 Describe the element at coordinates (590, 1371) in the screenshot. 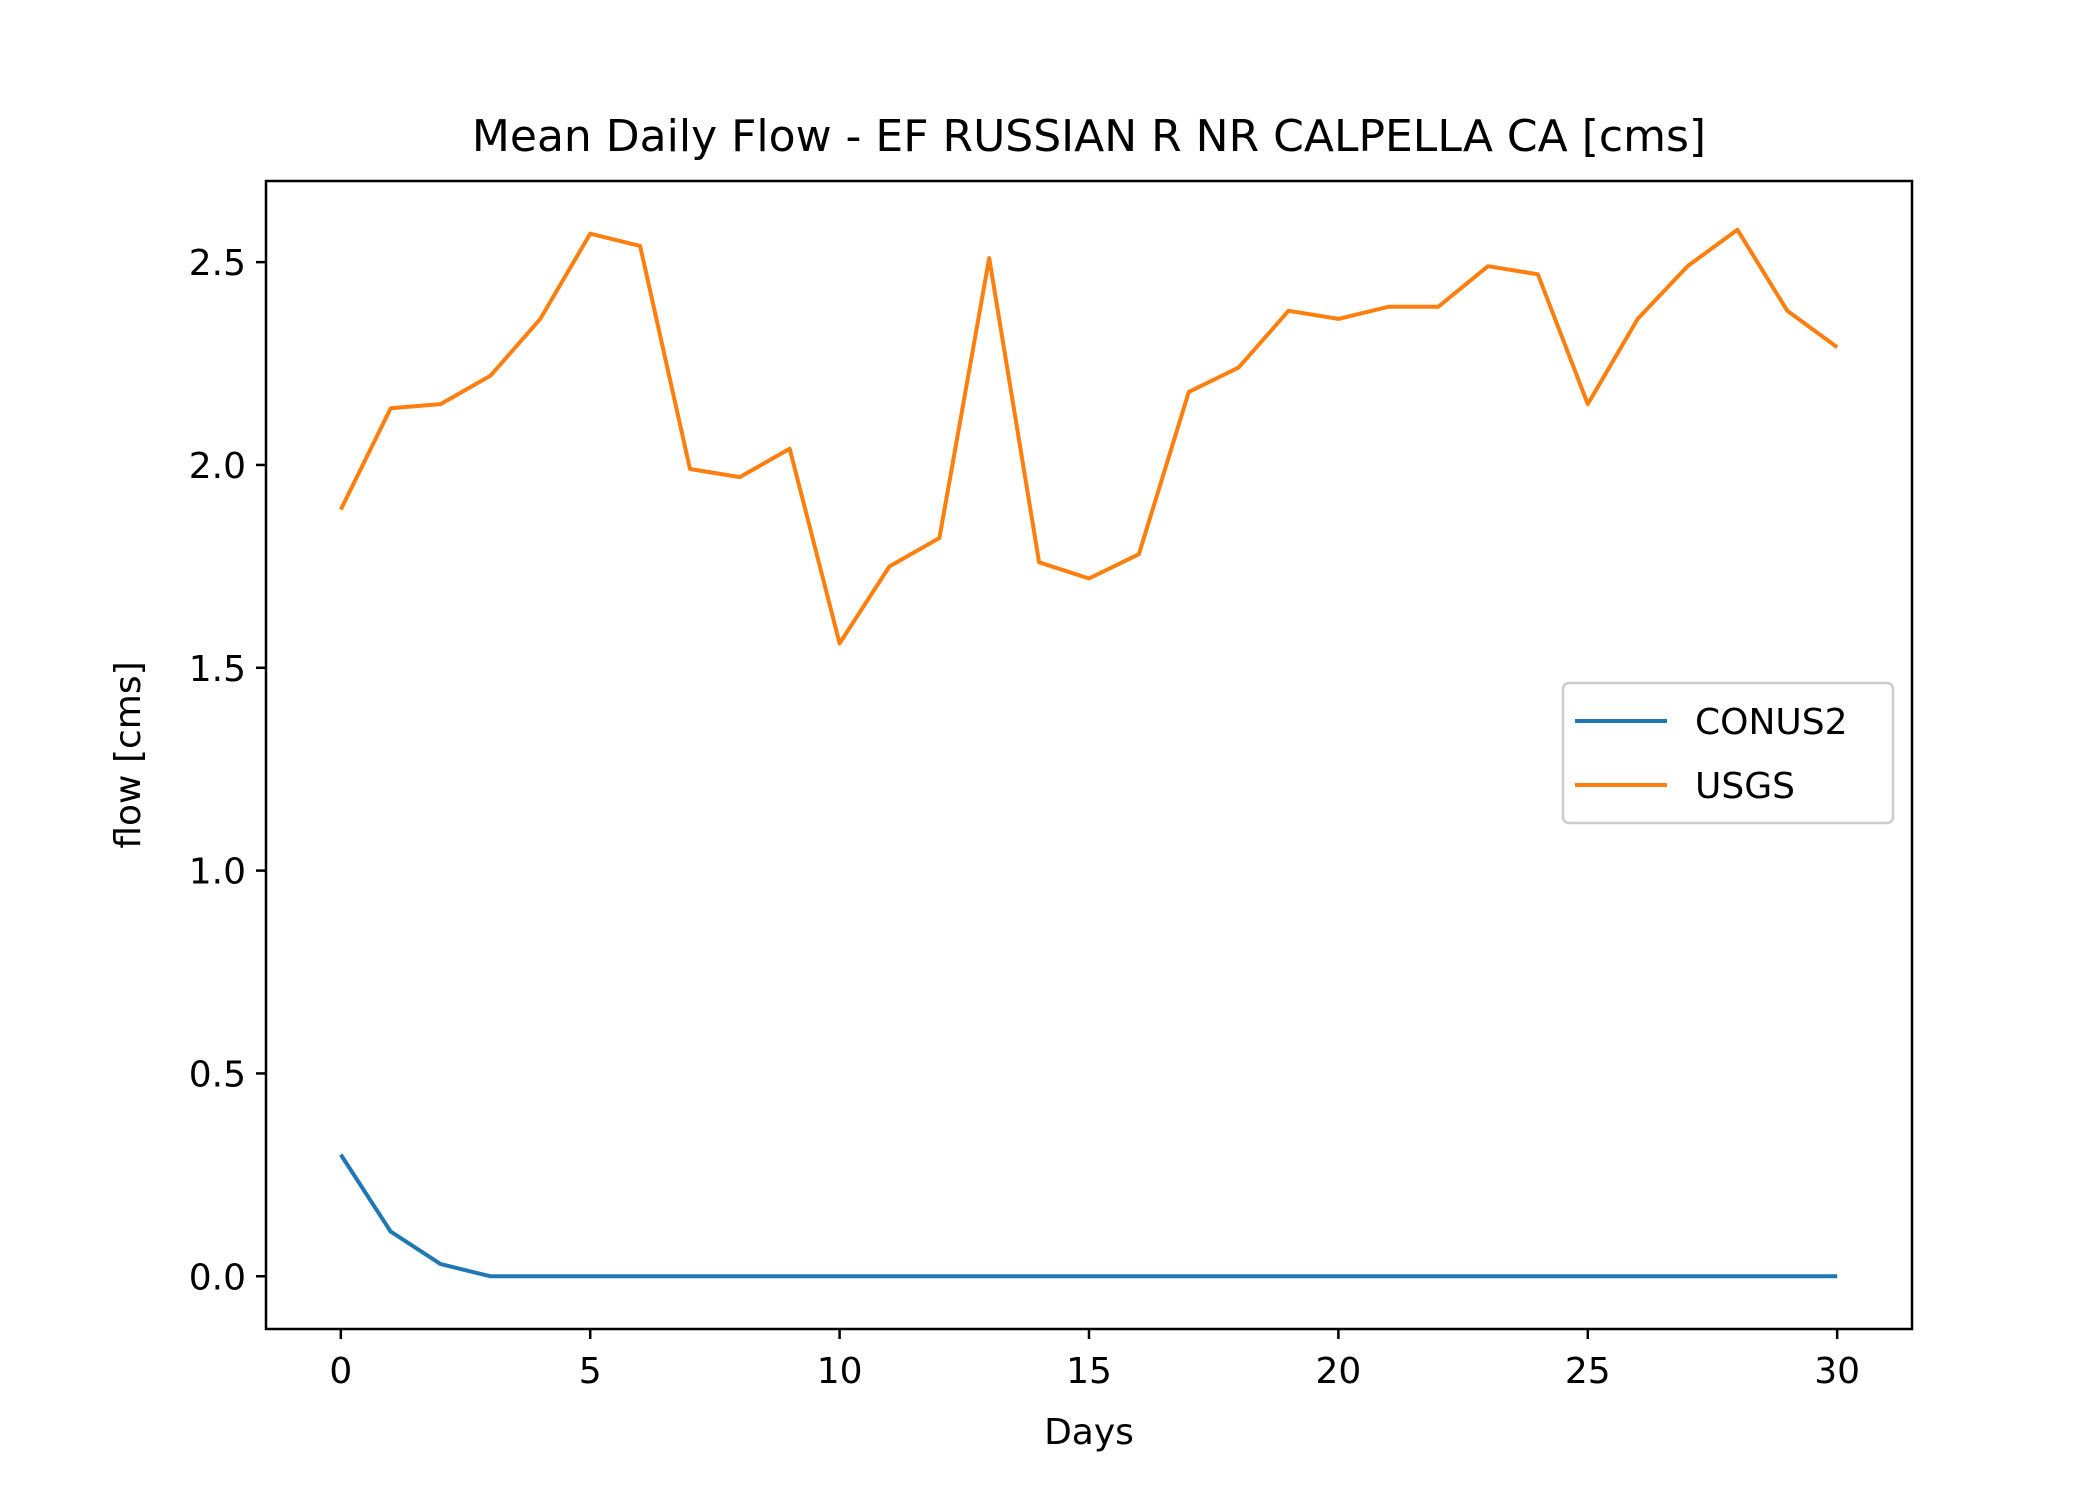

I see `x-tick-label: 5` at that location.